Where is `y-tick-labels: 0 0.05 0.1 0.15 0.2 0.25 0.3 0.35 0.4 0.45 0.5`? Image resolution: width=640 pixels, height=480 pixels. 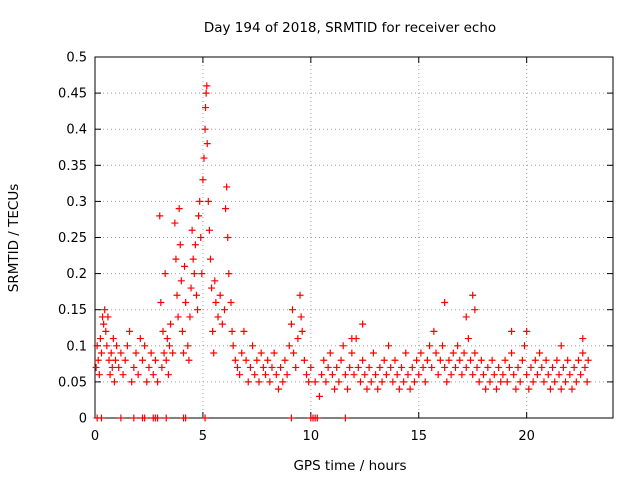
y-tick-labels: 0 0.05 0.1 0.15 0.2 0.25 0.3 0.35 0.4 0.45 0.5 is located at coordinates (72, 239).